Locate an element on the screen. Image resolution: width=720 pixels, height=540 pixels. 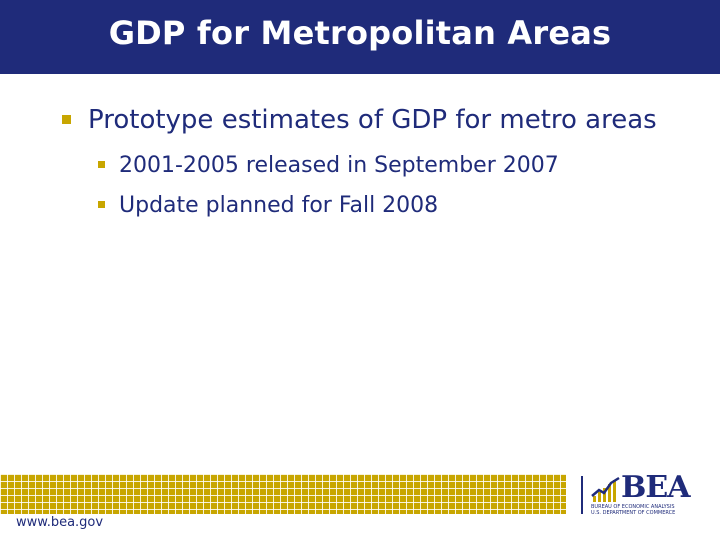
logo-subtitle: BUREAU OF ECONOMIC ANALYSIS is located at coordinates (633, 507).